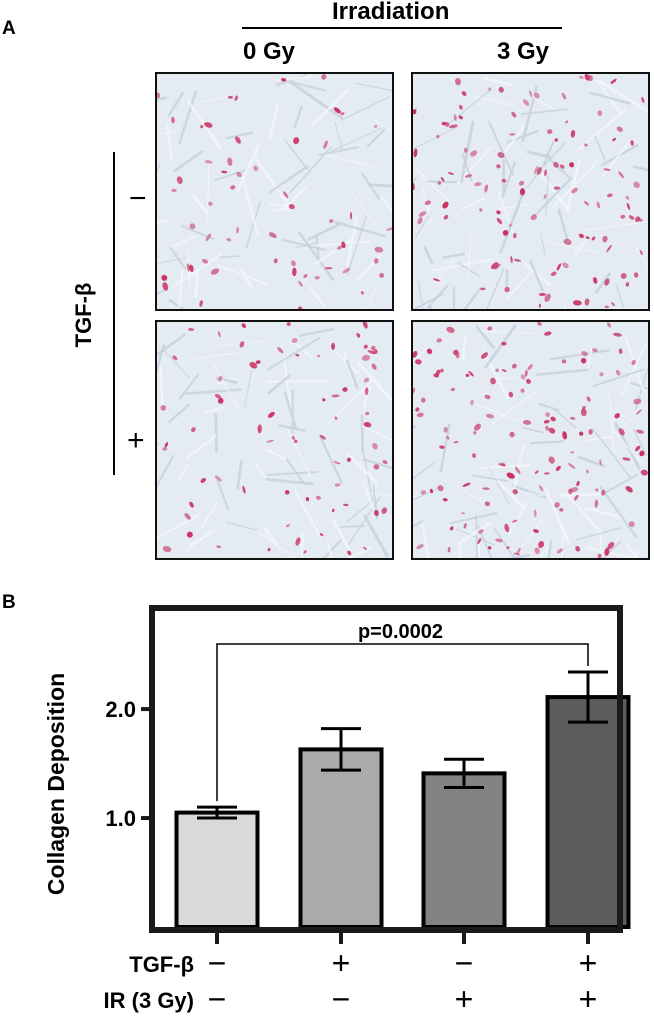  What do you see at coordinates (114, 313) in the screenshot?
I see `tgf-beta-row-line` at bounding box center [114, 313].